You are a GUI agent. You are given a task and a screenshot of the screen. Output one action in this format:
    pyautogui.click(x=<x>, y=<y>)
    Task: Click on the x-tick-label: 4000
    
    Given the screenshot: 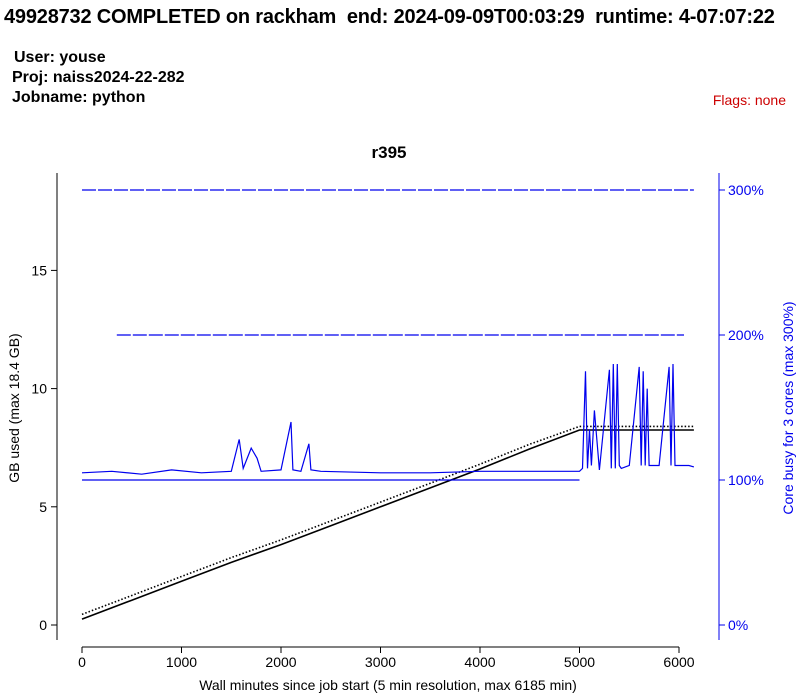 What is the action you would take?
    pyautogui.click(x=479, y=662)
    